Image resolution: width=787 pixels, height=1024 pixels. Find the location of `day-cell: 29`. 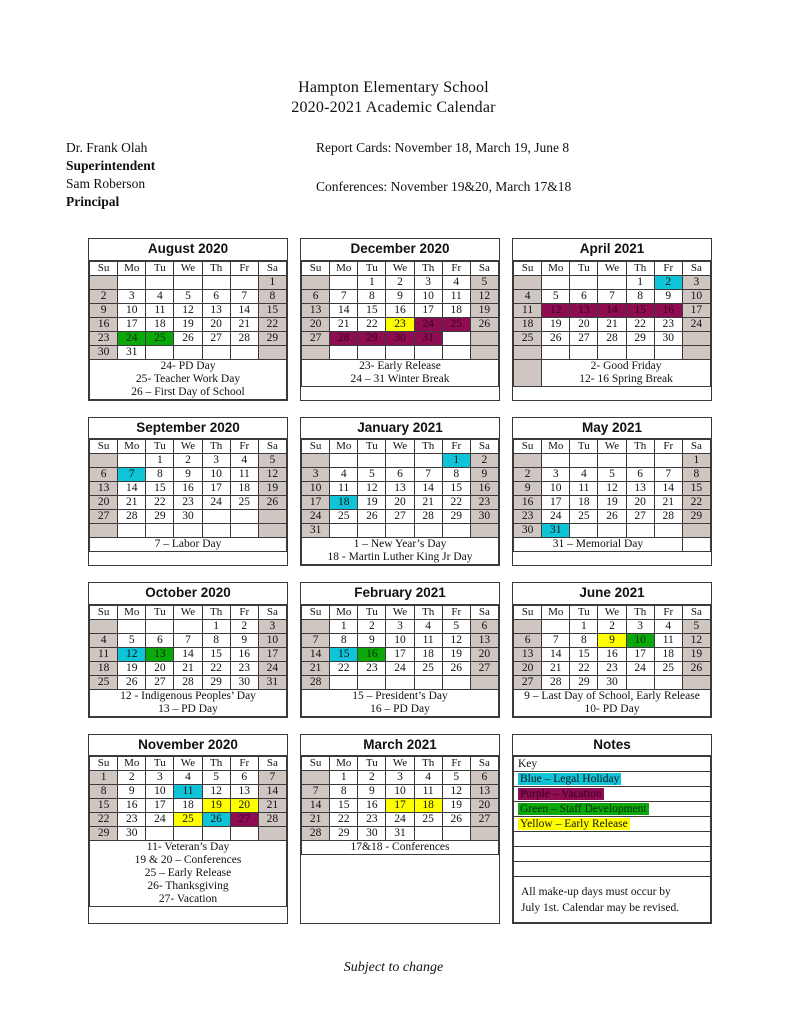

day-cell: 29 is located at coordinates (456, 517).